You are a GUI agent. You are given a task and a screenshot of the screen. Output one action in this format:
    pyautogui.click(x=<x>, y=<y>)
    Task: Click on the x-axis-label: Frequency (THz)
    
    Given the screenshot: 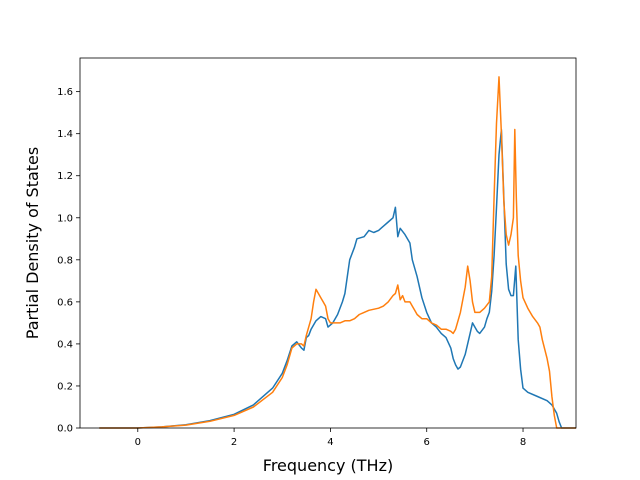 What is the action you would take?
    pyautogui.click(x=328, y=465)
    